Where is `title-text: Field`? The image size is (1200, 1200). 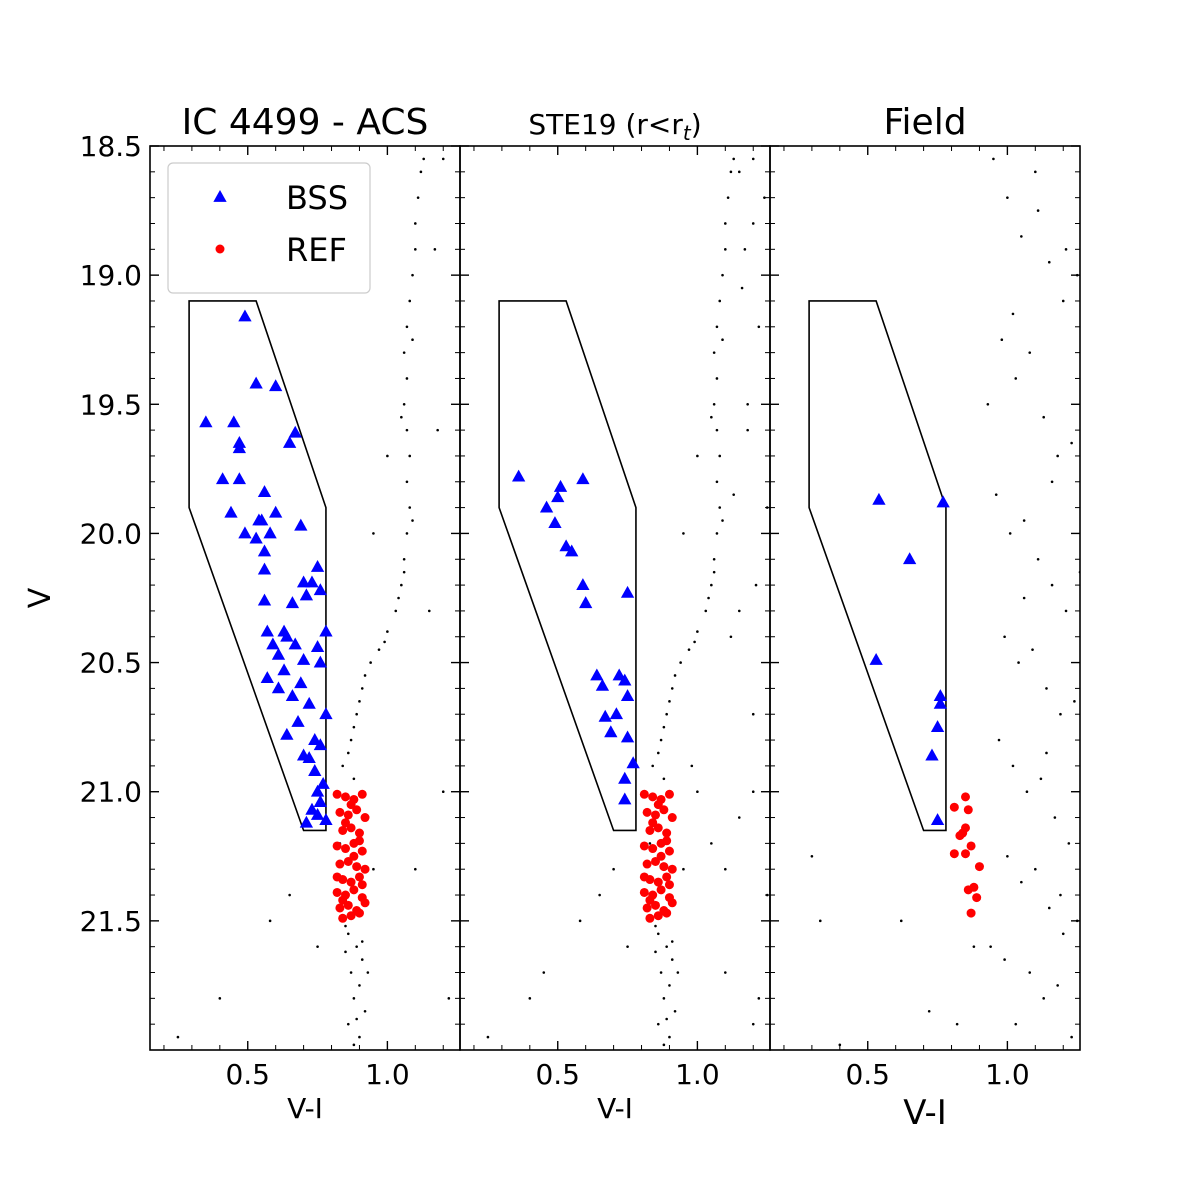 title-text: Field is located at coordinates (924, 122).